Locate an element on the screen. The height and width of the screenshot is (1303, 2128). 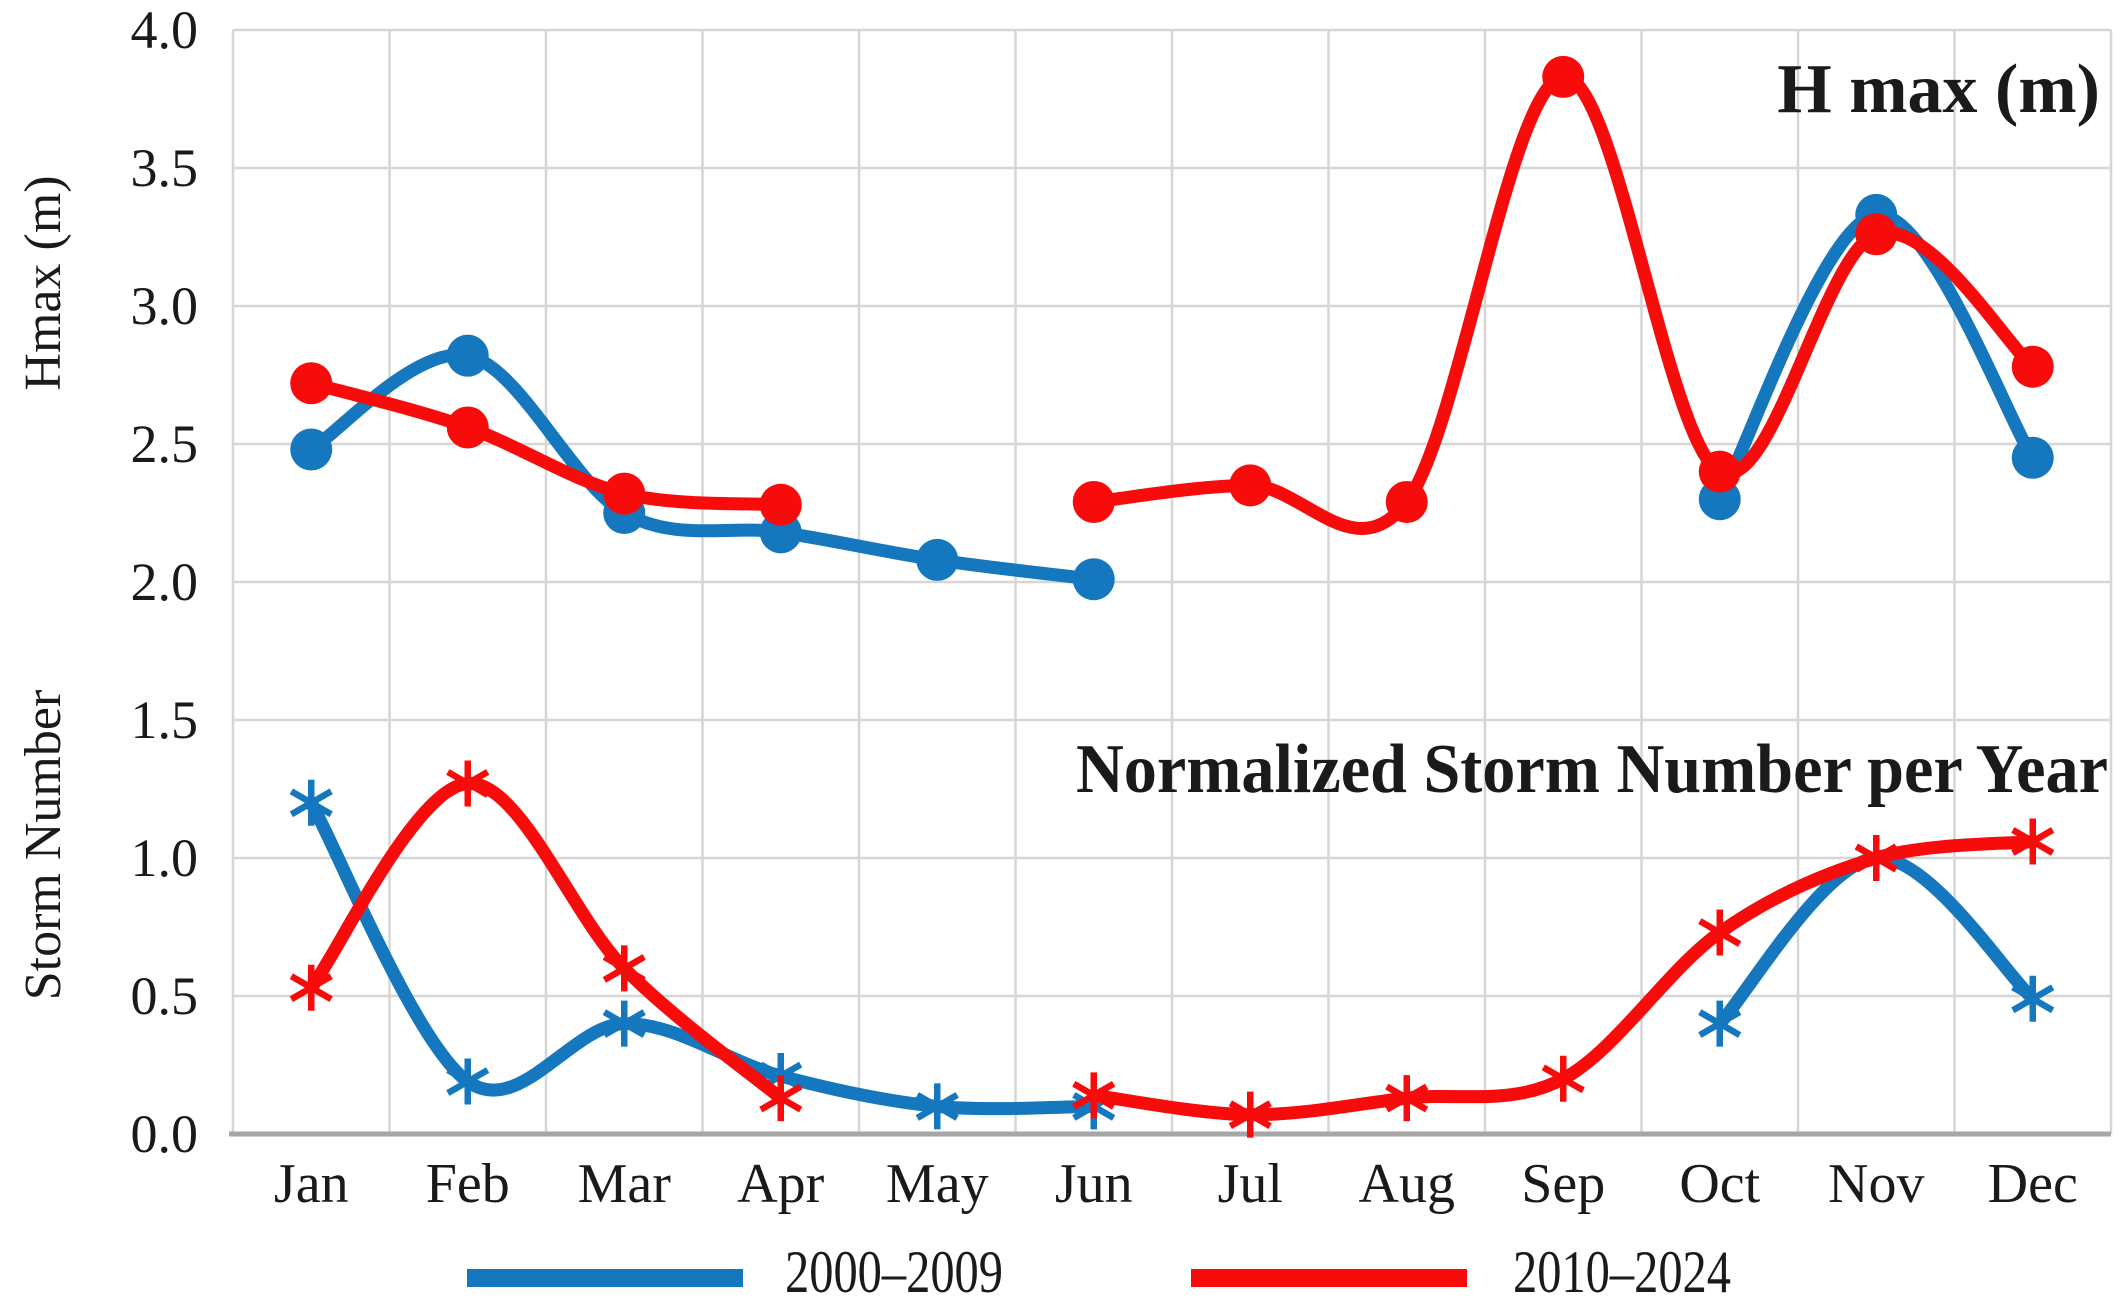
y-tick-label: 3.0 is located at coordinates (165, 306).